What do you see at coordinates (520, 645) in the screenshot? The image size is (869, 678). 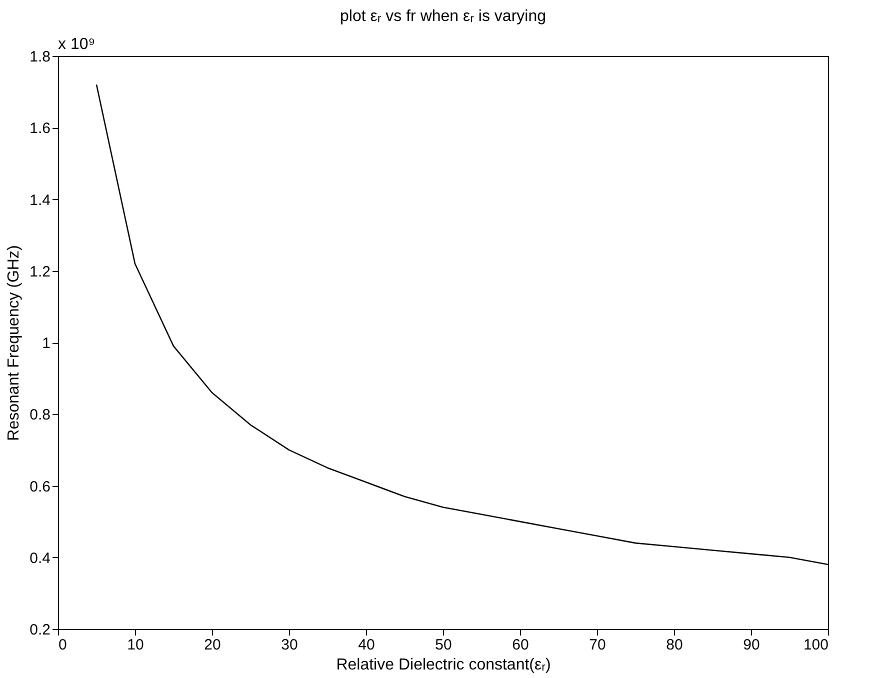 I see `x-tick-label: 60` at bounding box center [520, 645].